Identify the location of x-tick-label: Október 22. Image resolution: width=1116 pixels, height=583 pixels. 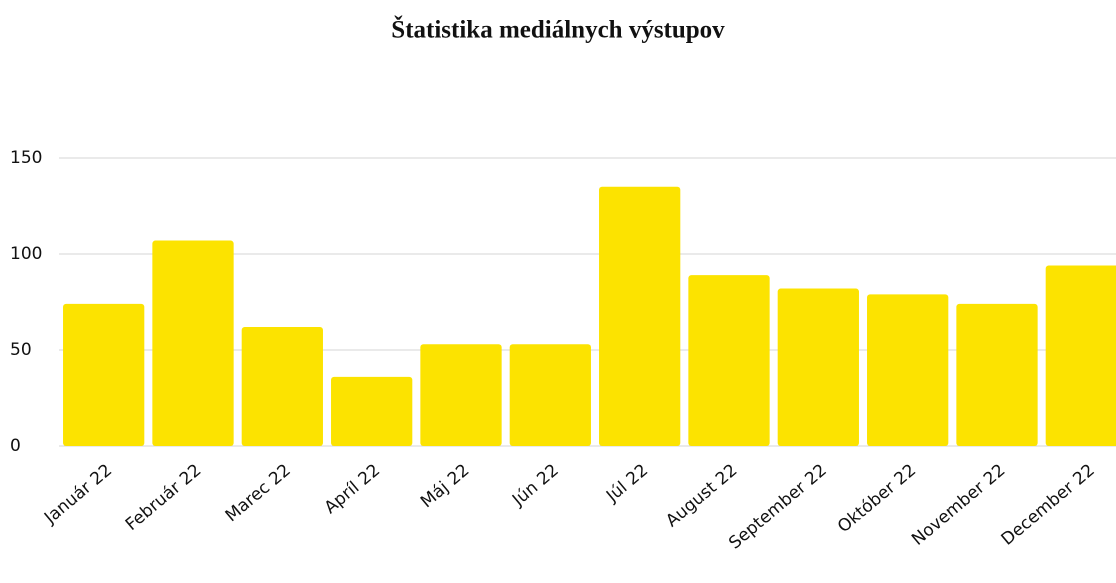
(877, 498).